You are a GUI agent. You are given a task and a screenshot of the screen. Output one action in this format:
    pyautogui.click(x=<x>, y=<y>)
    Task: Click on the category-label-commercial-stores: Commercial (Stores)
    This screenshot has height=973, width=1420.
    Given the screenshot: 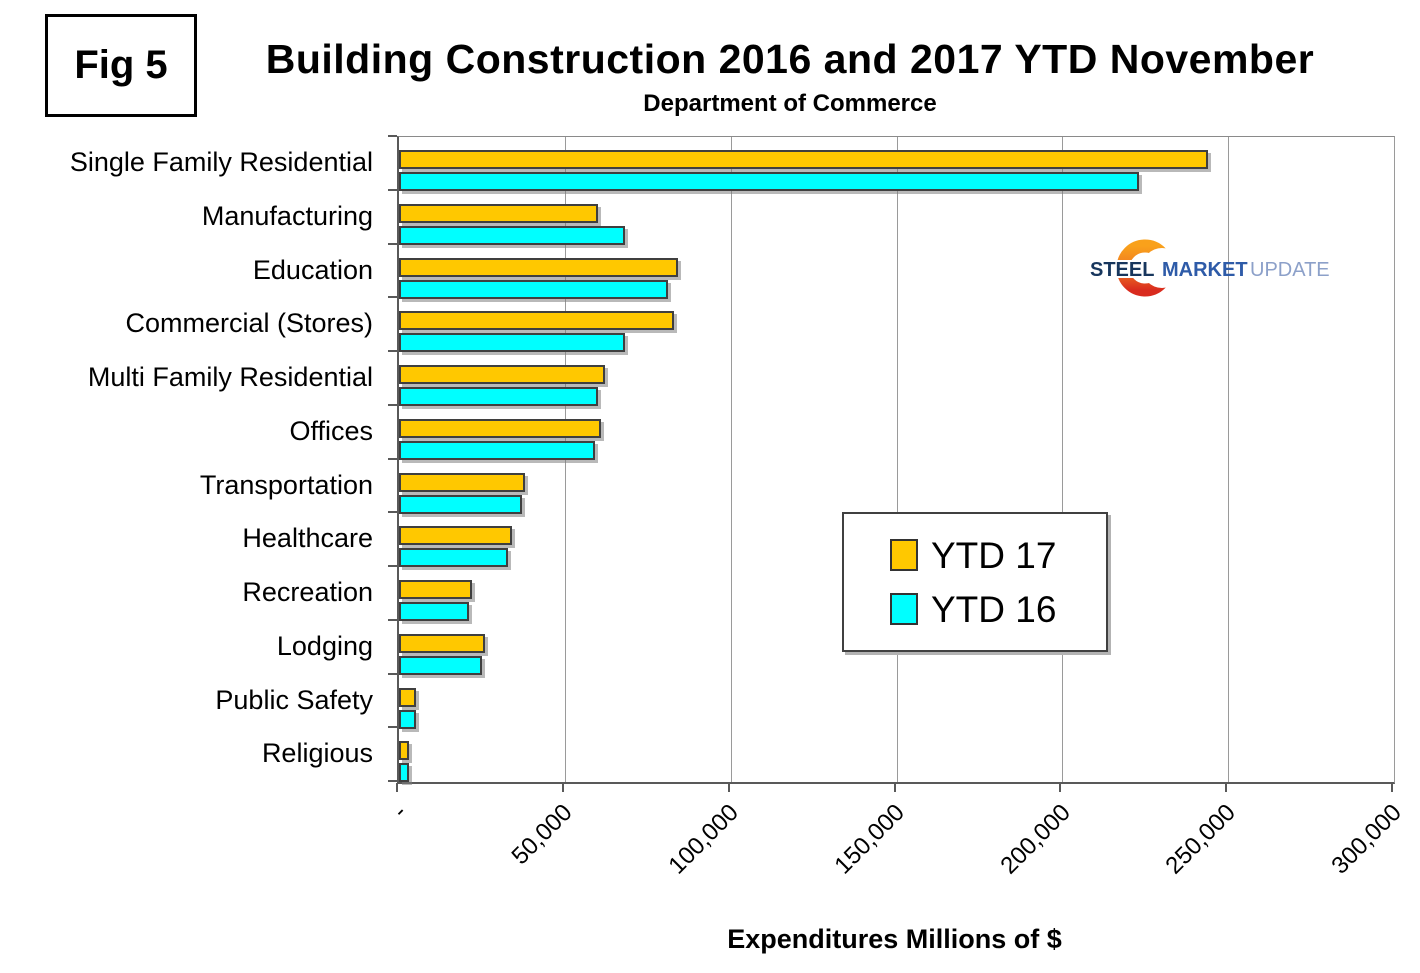 What is the action you would take?
    pyautogui.click(x=249, y=323)
    